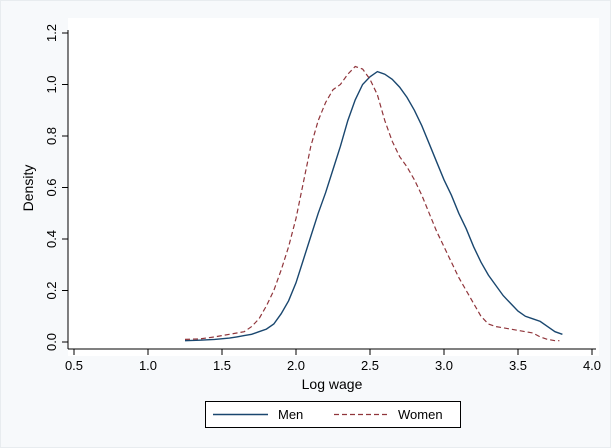 The image size is (611, 448). What do you see at coordinates (333, 361) in the screenshot?
I see `x-axis-ticks: 0.5 1.0 1.5 2.0 2.5 3.0 3.5 4.0` at bounding box center [333, 361].